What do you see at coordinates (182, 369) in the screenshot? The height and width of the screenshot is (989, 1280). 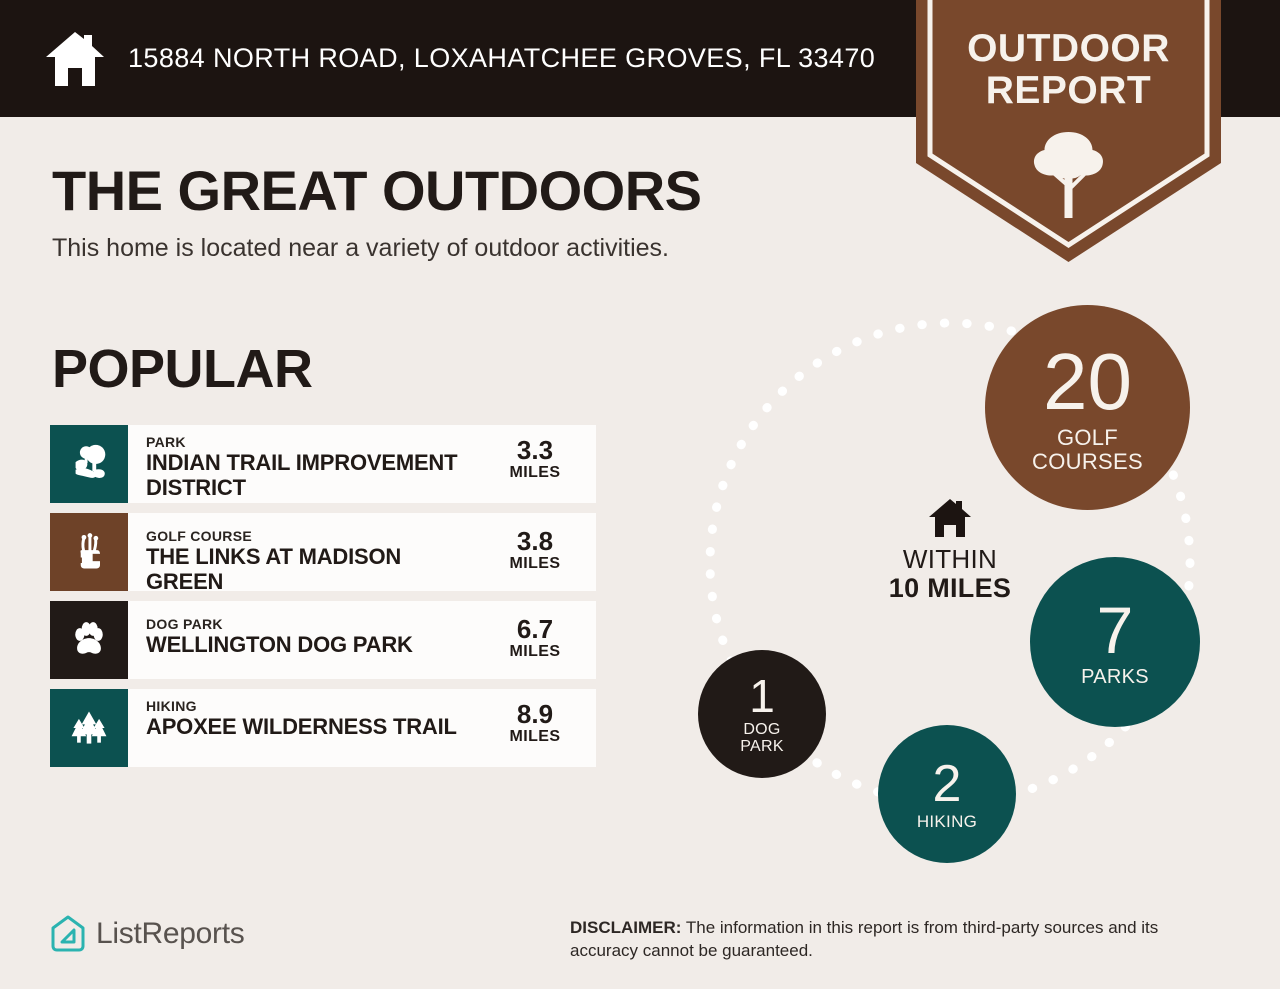 I see `popular-heading: POPULAR` at bounding box center [182, 369].